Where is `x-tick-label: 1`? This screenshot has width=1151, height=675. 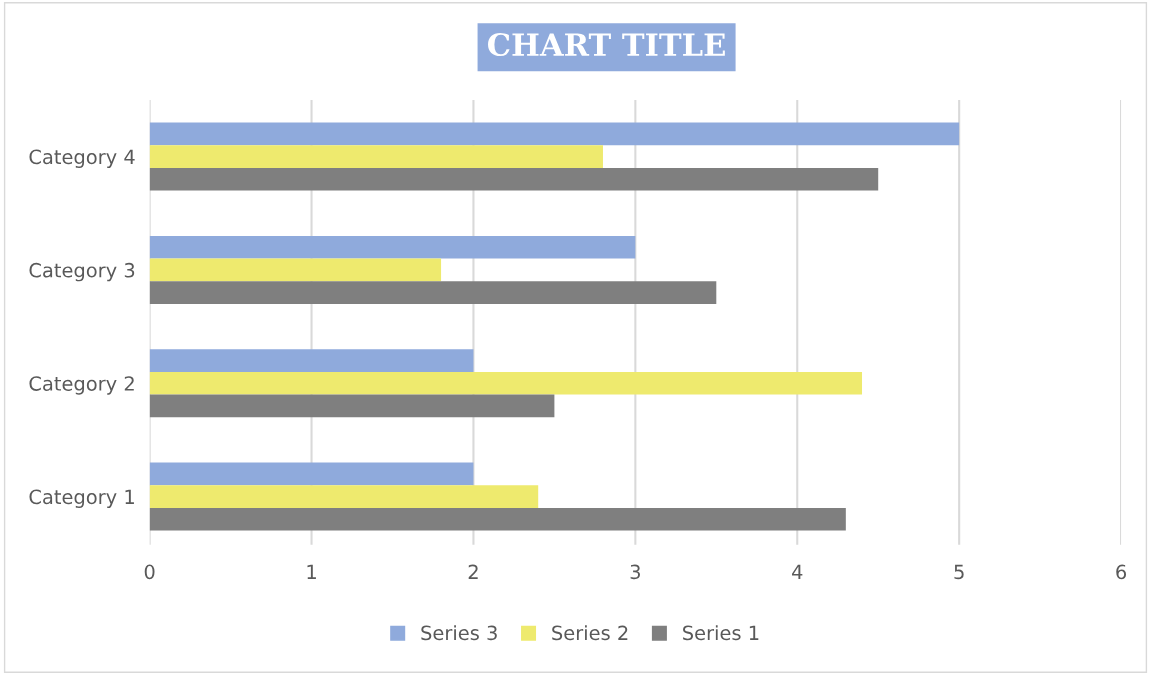
x-tick-label: 1 is located at coordinates (311, 571).